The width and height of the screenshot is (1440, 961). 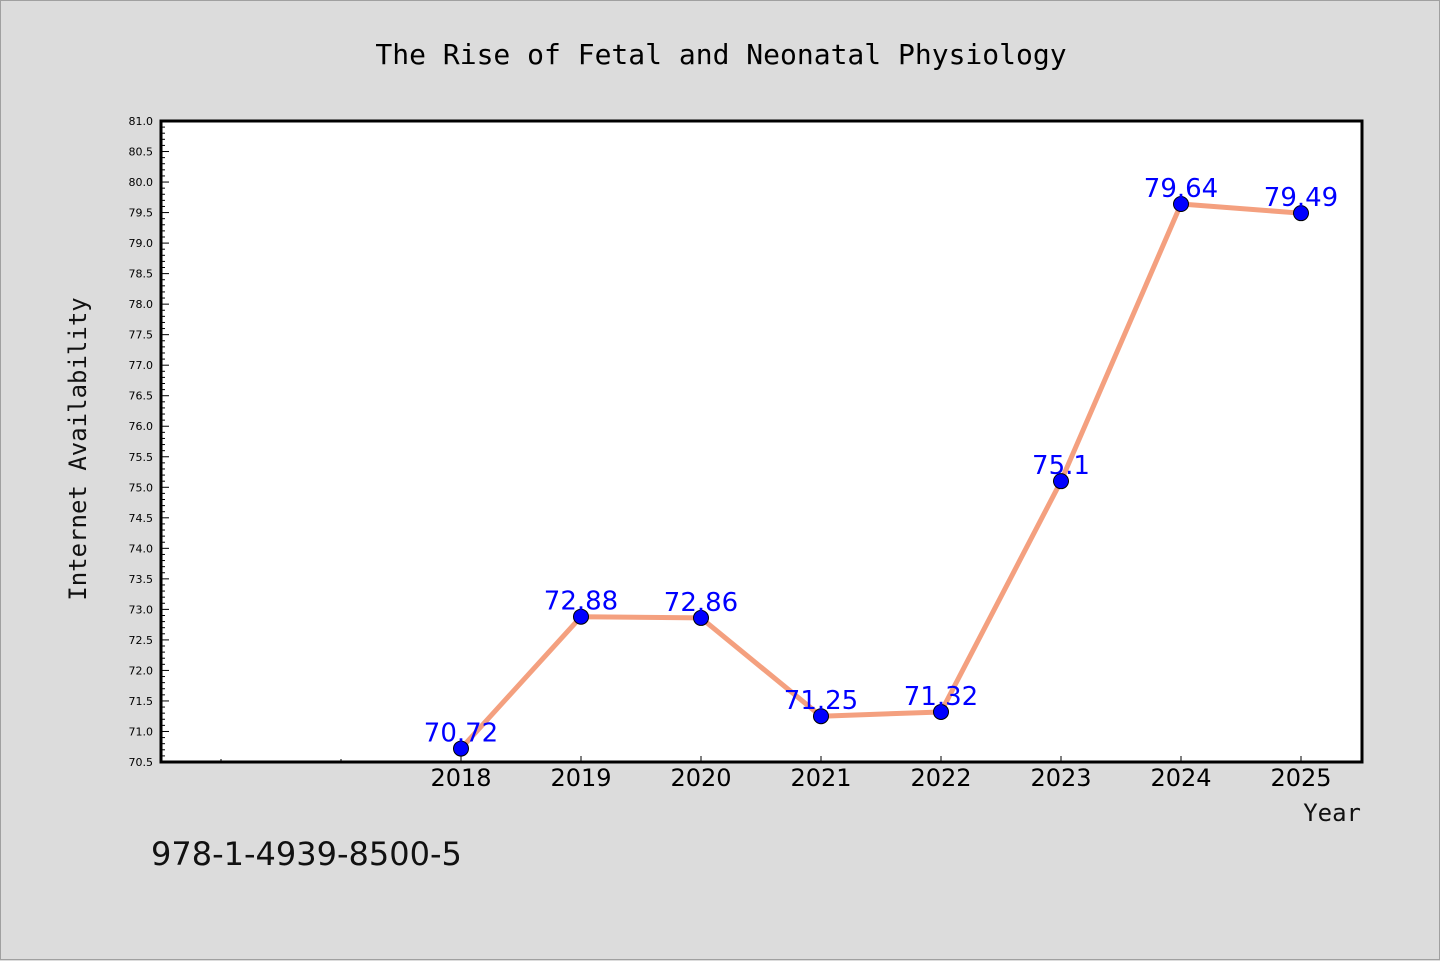 What do you see at coordinates (141, 304) in the screenshot?
I see `y-tick-label: 78.0` at bounding box center [141, 304].